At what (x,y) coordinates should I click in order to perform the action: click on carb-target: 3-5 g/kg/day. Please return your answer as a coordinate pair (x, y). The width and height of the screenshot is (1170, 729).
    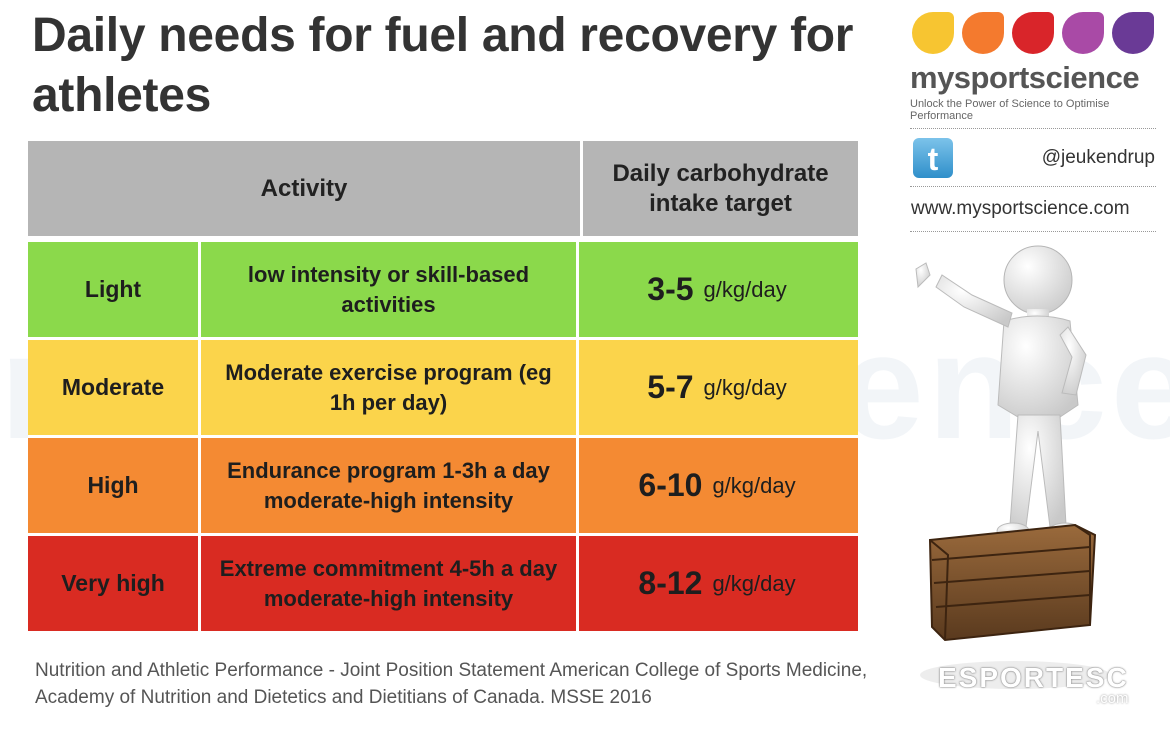
    Looking at the image, I should click on (717, 289).